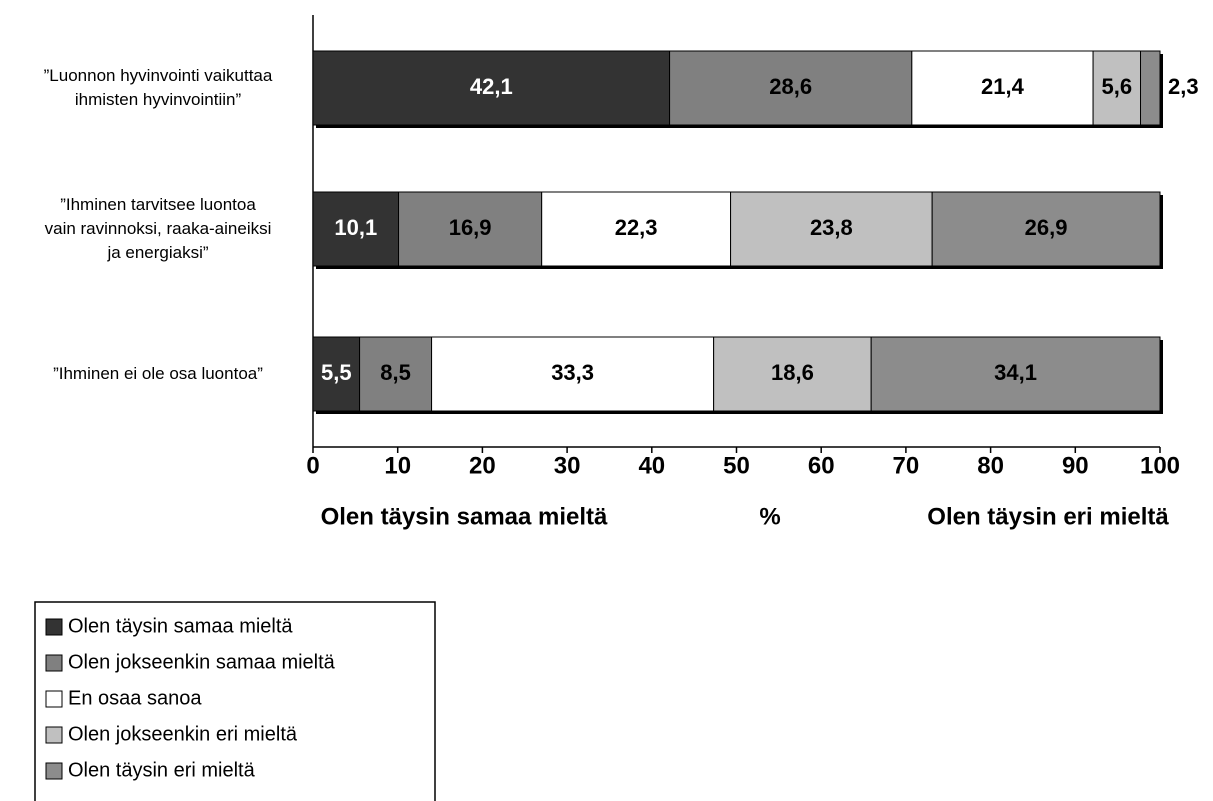 The image size is (1213, 801). Describe the element at coordinates (202, 662) in the screenshot. I see `legend-label: Olen jokseenkin samaa mieltä` at that location.